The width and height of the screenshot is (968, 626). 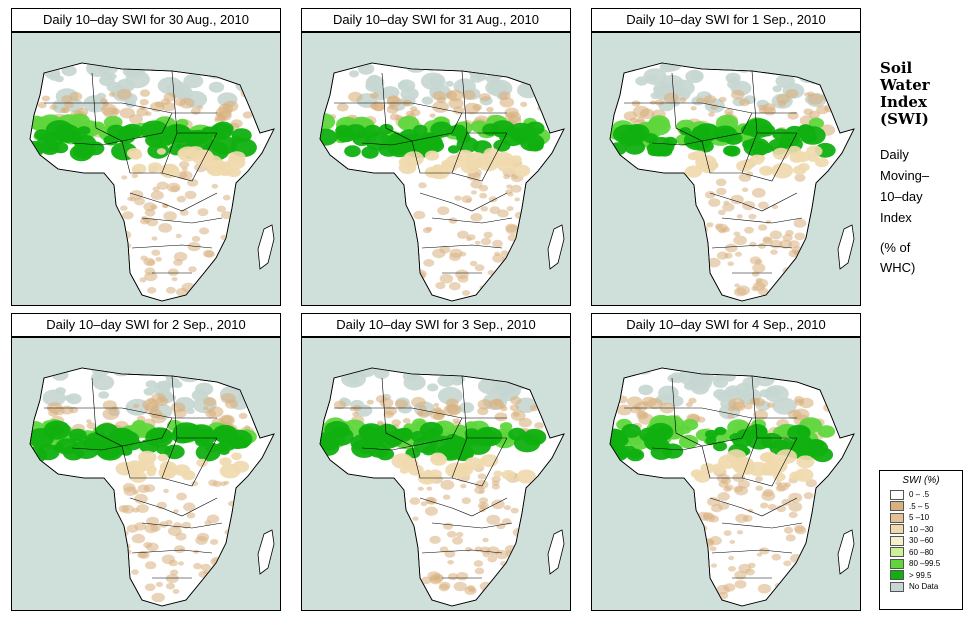 What do you see at coordinates (923, 258) in the screenshot?
I see `swi-units: (% of WHC)` at bounding box center [923, 258].